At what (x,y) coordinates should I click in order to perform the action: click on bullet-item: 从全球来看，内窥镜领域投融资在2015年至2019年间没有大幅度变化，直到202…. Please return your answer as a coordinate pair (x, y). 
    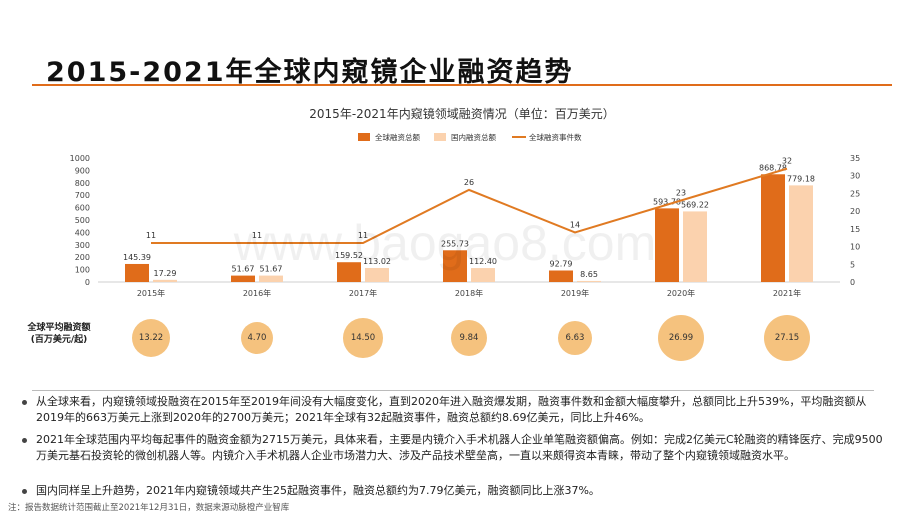
    Looking at the image, I should click on (454, 410).